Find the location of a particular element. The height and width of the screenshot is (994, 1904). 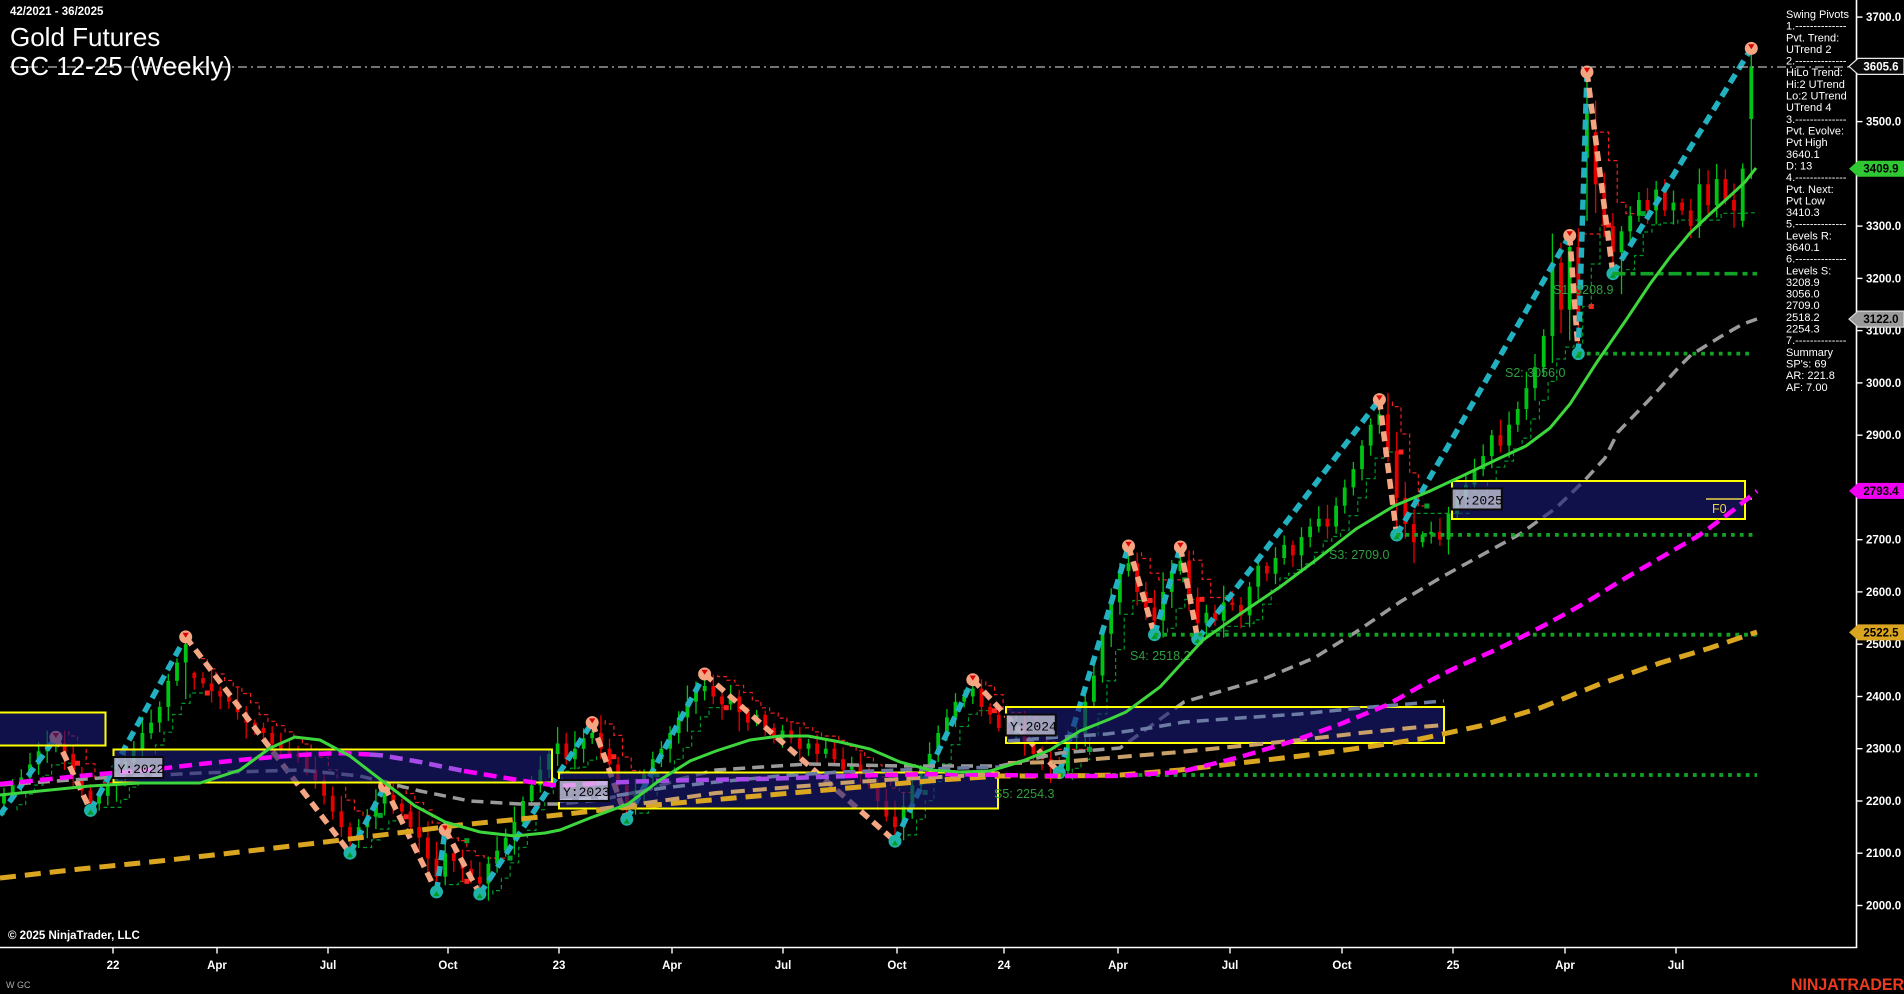

svg-text: 2900.0 is located at coordinates (1883, 436).